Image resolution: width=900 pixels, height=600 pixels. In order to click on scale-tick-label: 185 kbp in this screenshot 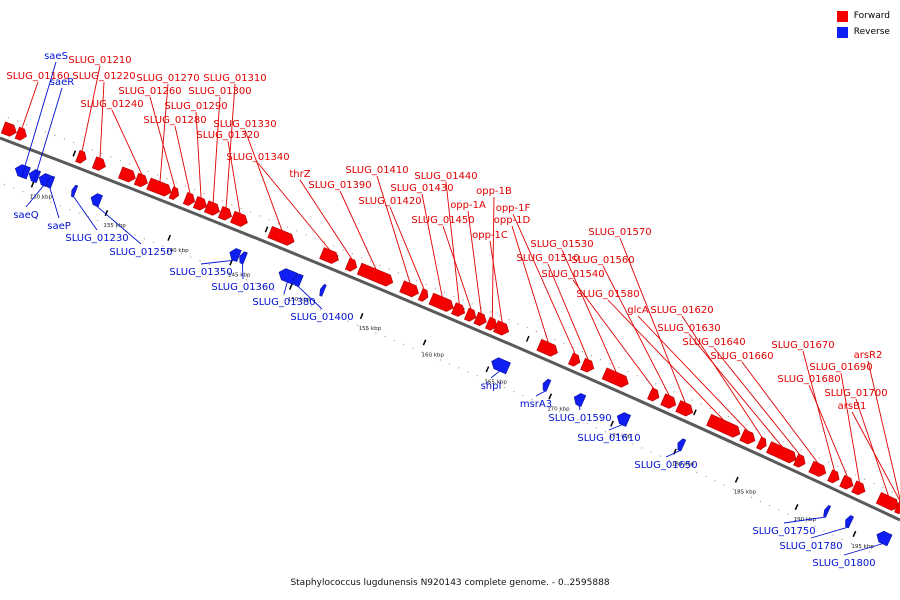, I will do `click(745, 493)`.